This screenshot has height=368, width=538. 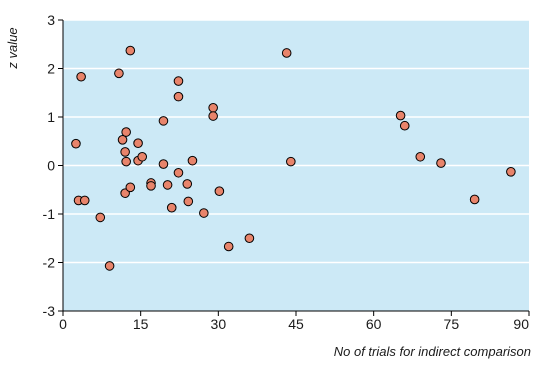 What do you see at coordinates (432, 351) in the screenshot?
I see `x-axis-label: No of trials for indirect comparison` at bounding box center [432, 351].